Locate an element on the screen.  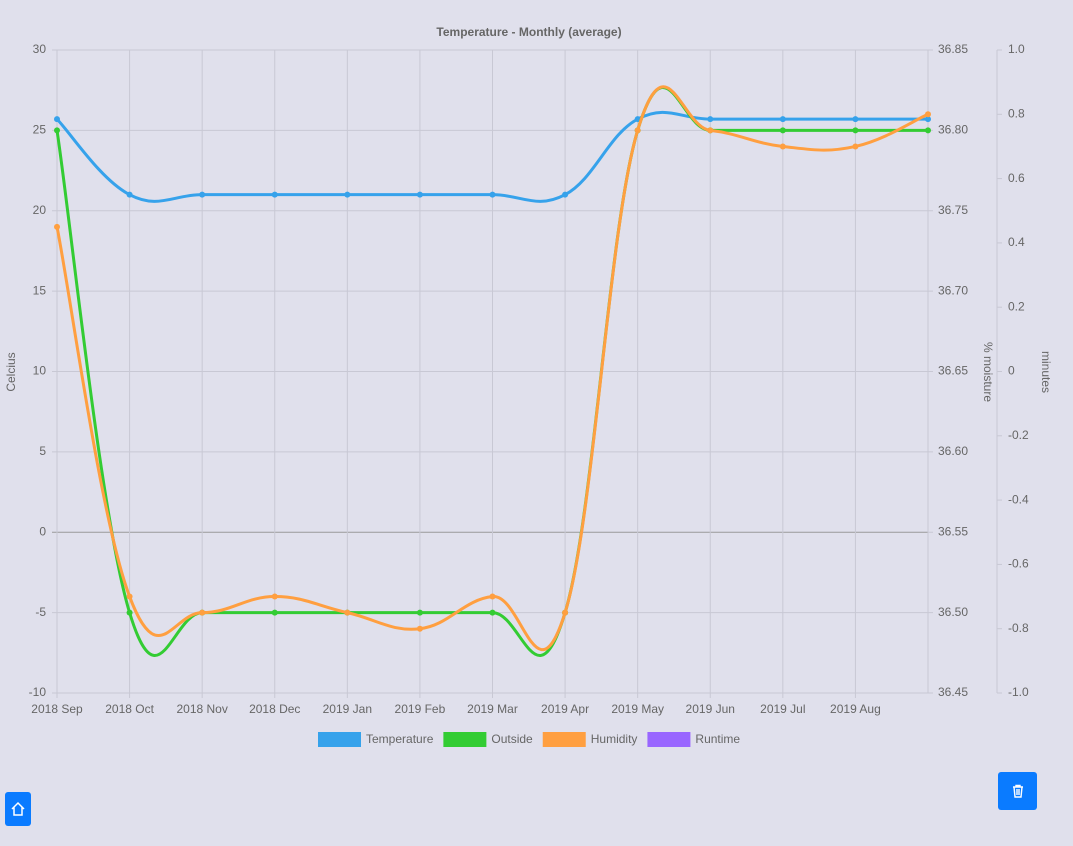
x-tick-label: 2019 Apr is located at coordinates (565, 709).